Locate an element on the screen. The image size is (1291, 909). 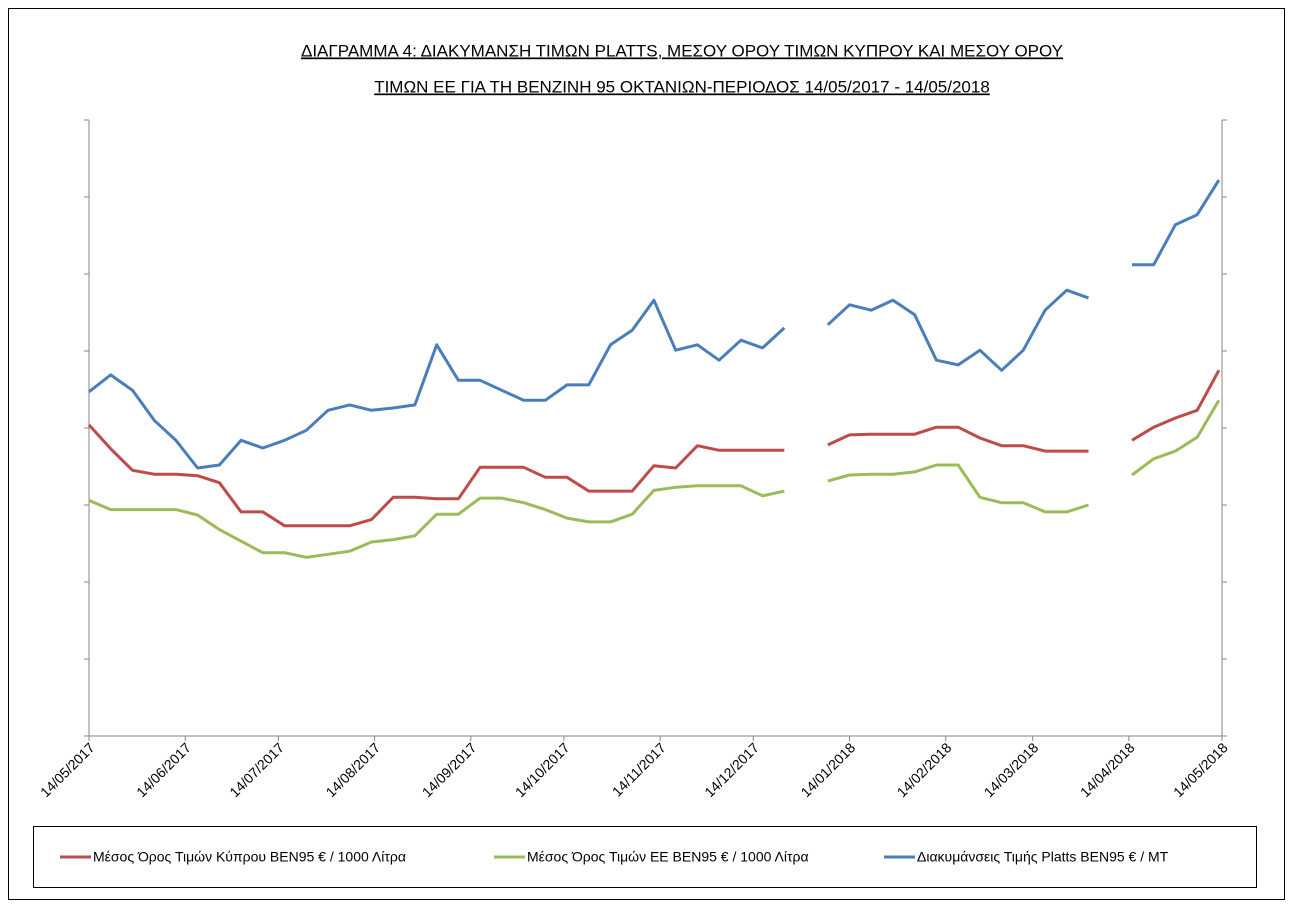
legend-label: Μέσος Όρος Τιμών ΕΕ ΒΕΝ95 € / 1000 Λίτρα is located at coordinates (668, 857).